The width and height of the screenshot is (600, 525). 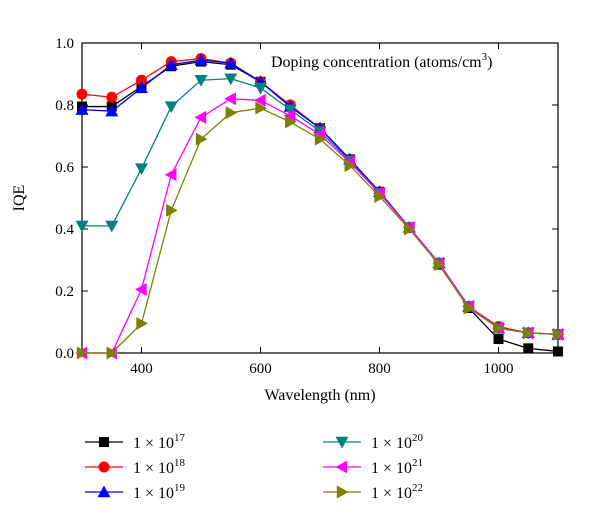 I want to click on annotation-exponent: 3, so click(x=485, y=57).